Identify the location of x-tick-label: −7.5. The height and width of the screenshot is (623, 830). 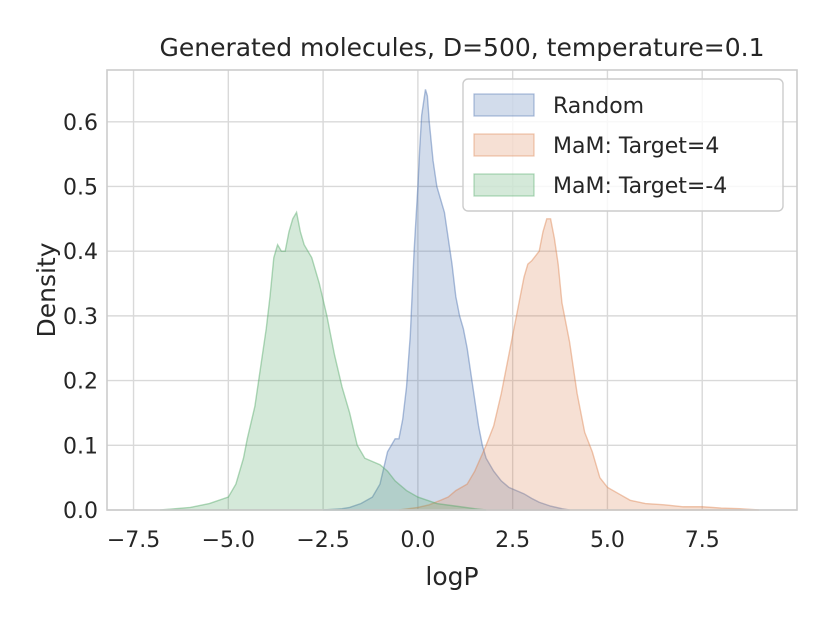
(133, 540).